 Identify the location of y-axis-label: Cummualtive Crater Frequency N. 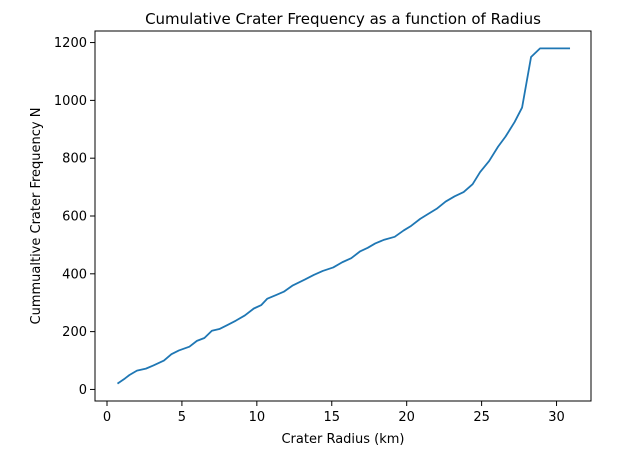
(36, 216).